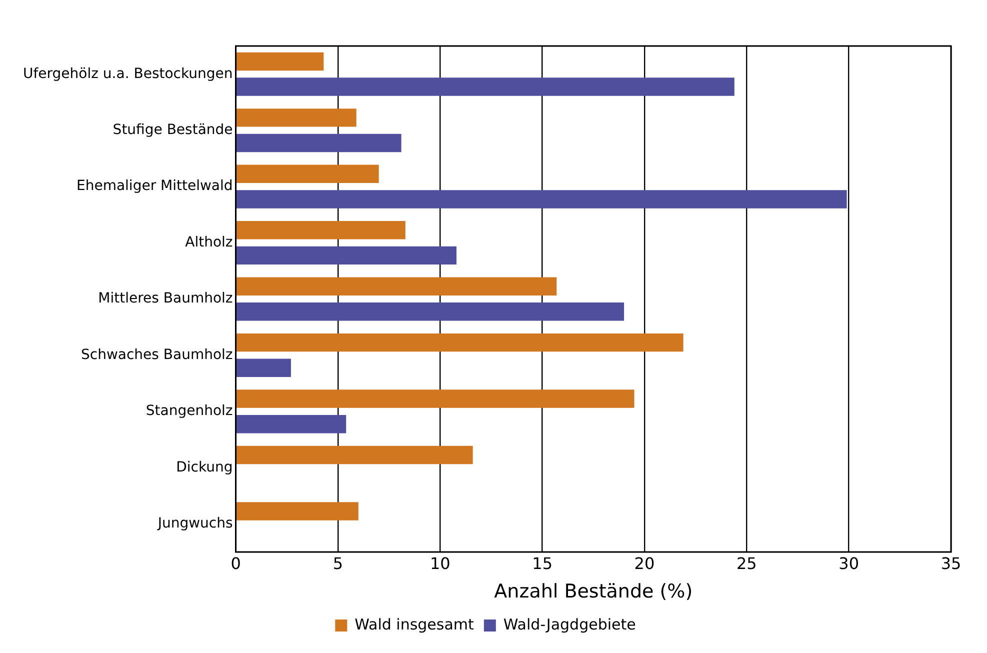  Describe the element at coordinates (235, 563) in the screenshot. I see `x-tick-label: 0` at that location.